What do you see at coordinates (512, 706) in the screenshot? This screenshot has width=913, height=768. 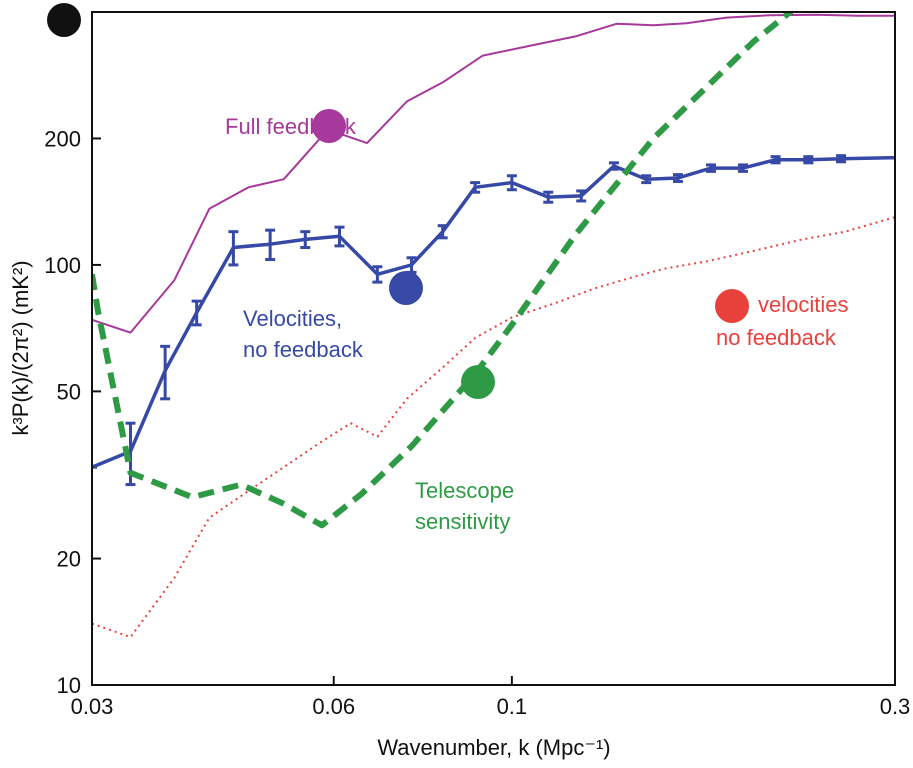 I see `x-tick-label-2: 0.1` at bounding box center [512, 706].